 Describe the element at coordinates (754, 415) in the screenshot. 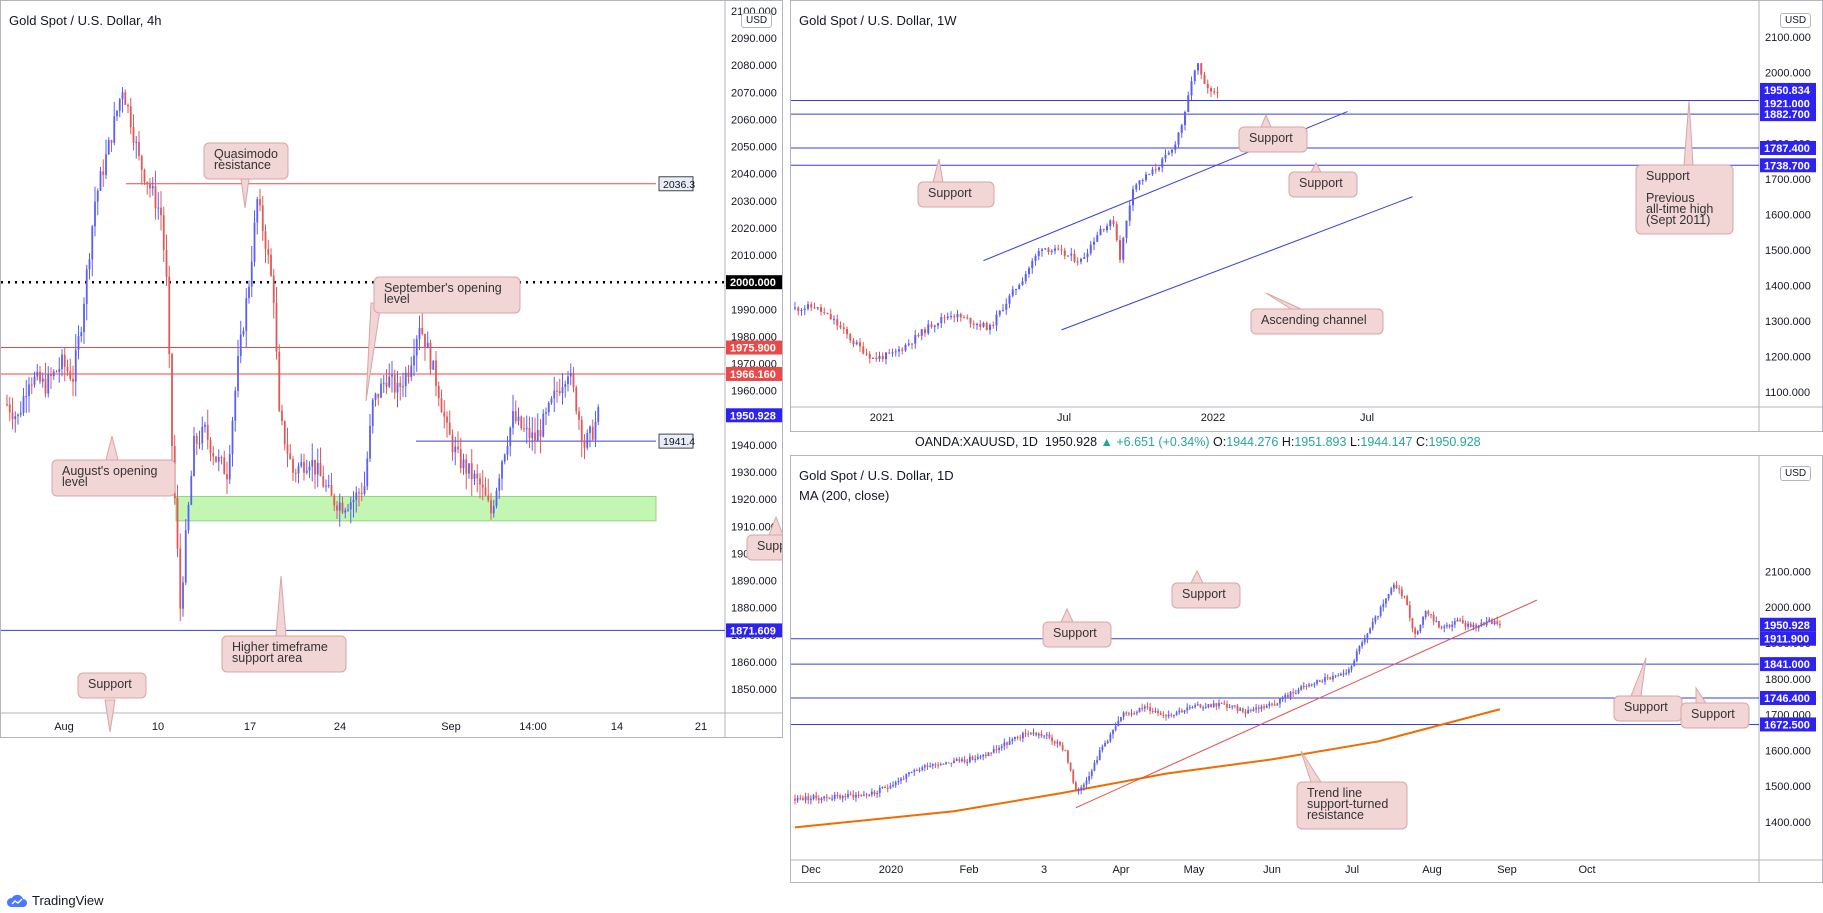

I see `price-label-4h-3-bg` at that location.